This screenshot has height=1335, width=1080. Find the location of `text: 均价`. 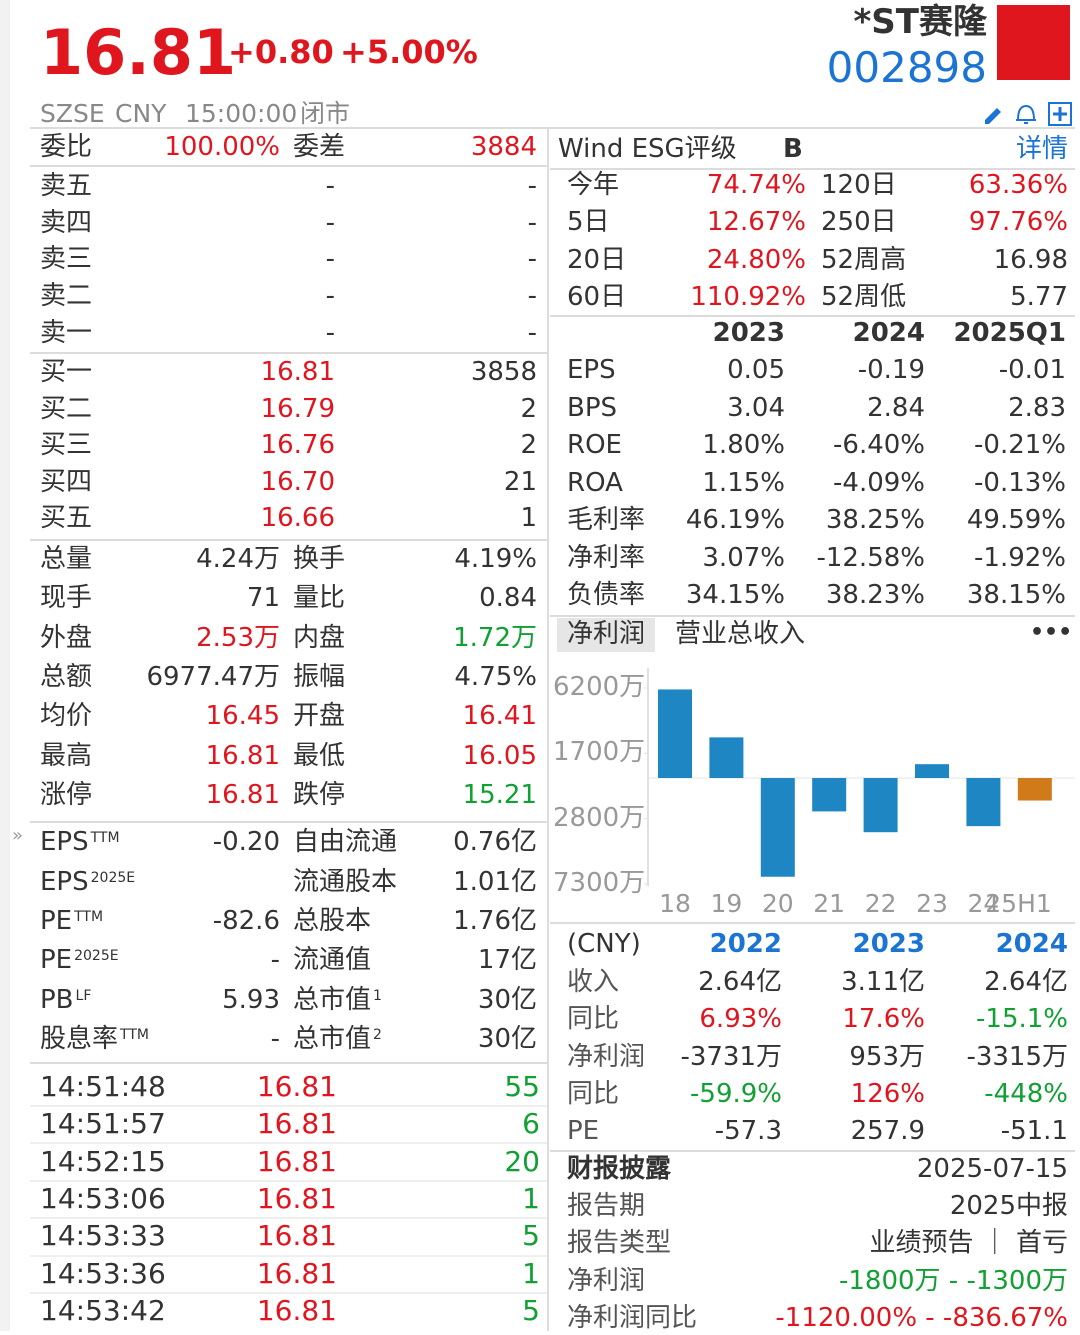

text: 均价 is located at coordinates (66, 716).